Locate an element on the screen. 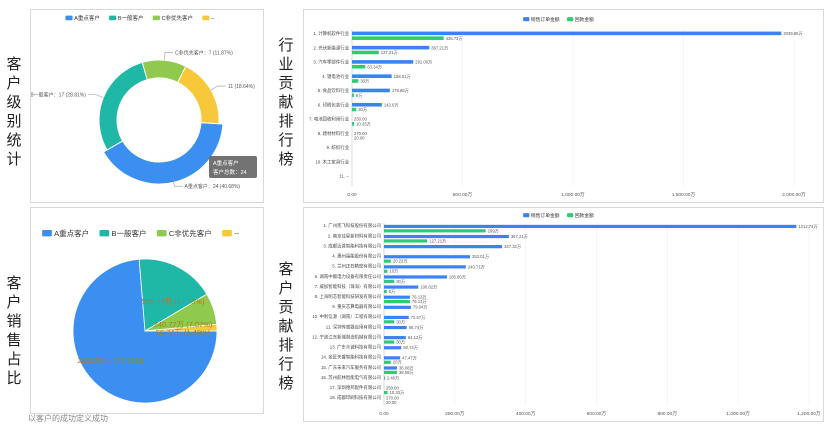 The image size is (828, 427). tooltip-title: A重点客户 is located at coordinates (226, 163).